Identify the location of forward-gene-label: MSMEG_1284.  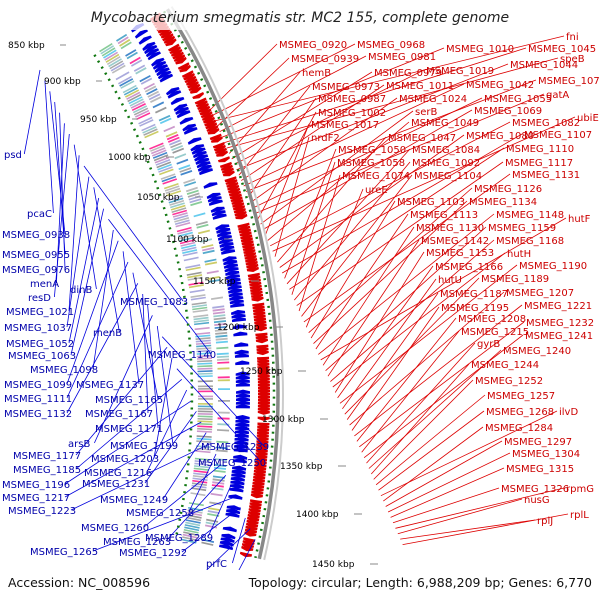
(519, 428).